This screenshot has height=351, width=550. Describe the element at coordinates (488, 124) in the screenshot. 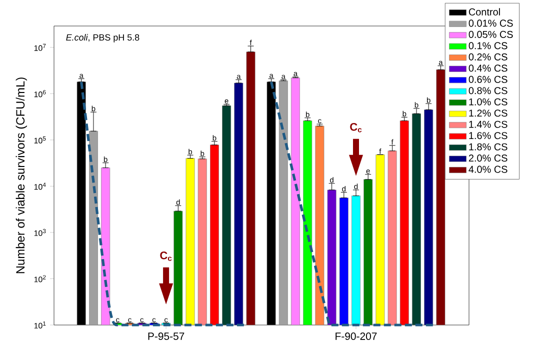

I see `legend-label: 1.4% CS` at that location.